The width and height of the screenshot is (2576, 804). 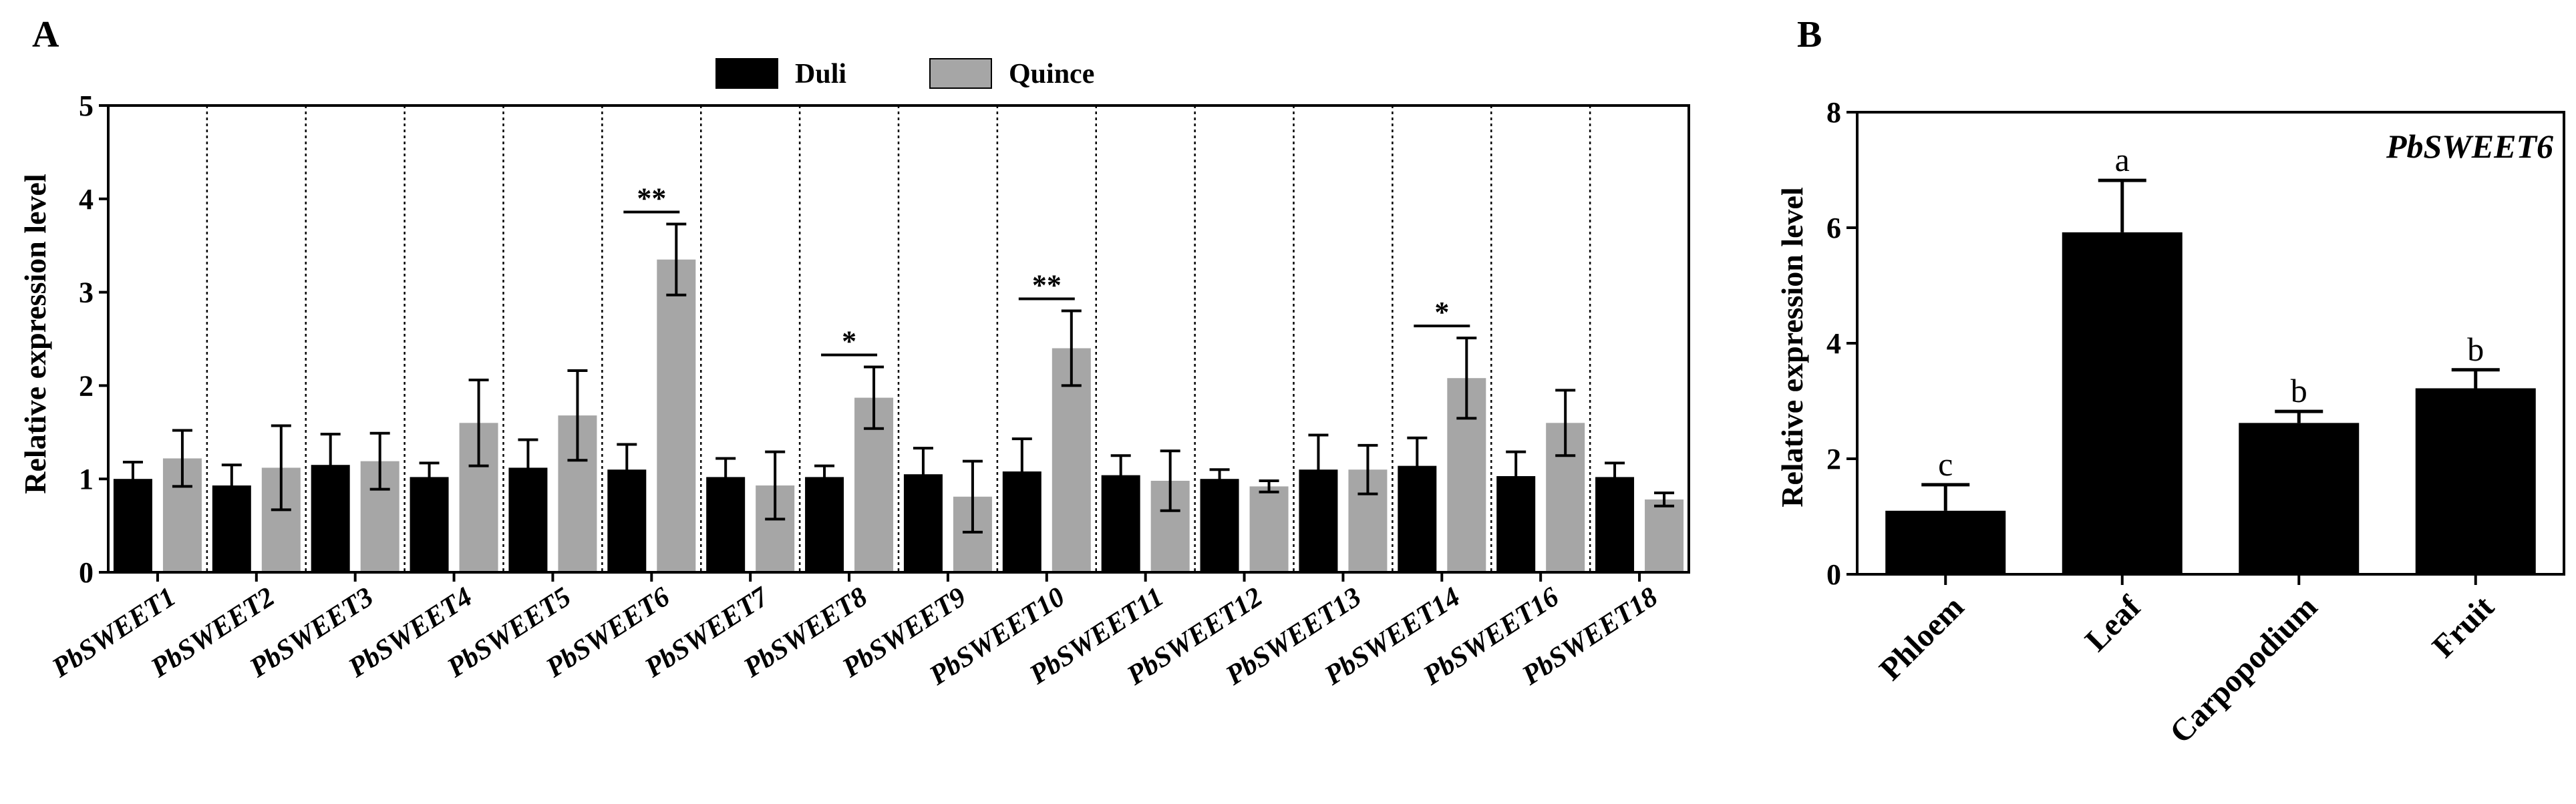 What do you see at coordinates (2475, 481) in the screenshot?
I see `bar-fruit` at bounding box center [2475, 481].